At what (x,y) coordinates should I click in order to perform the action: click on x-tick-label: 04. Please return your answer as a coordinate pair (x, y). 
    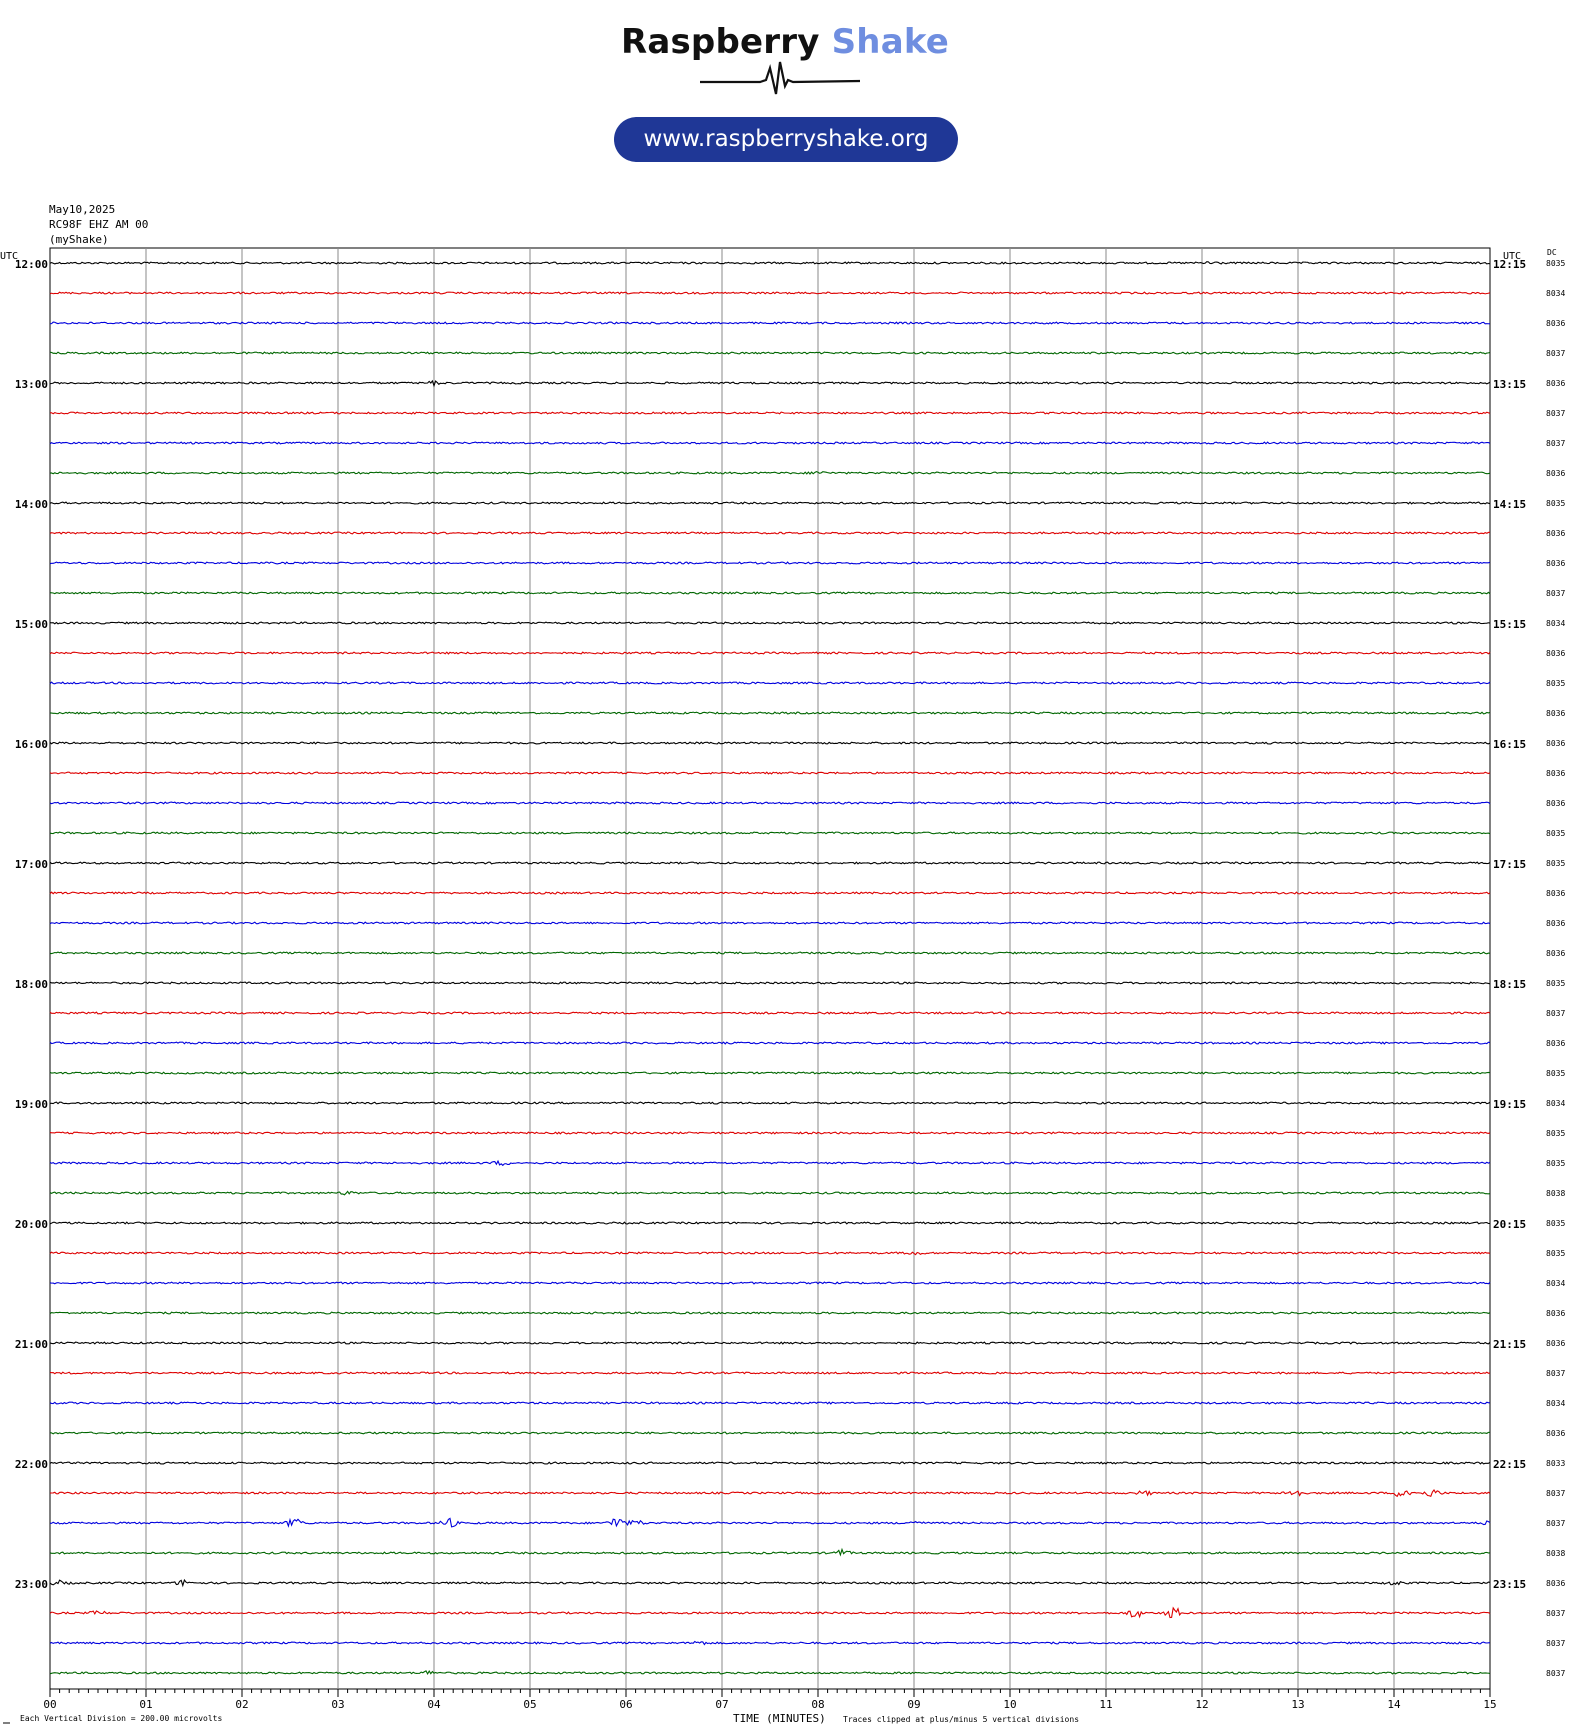
    Looking at the image, I should click on (434, 1704).